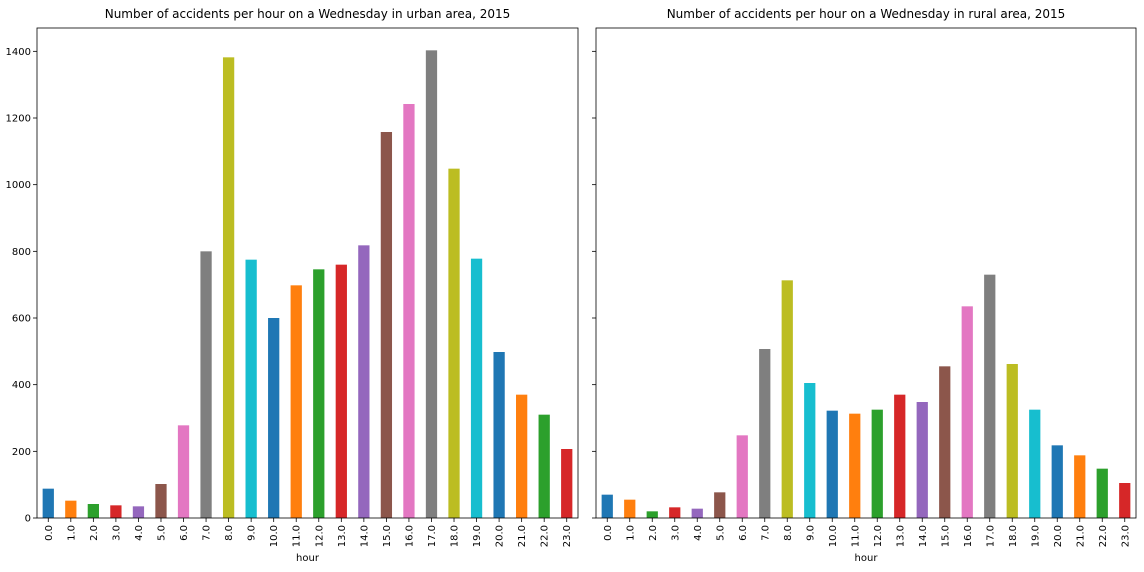 Image resolution: width=1144 pixels, height=572 pixels. I want to click on x-tick-label: 9.0, so click(252, 533).